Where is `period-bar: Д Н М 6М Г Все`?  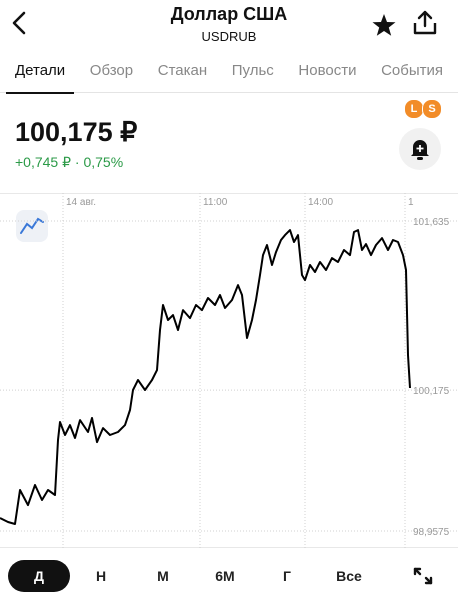 period-bar: Д Н М 6М Г Все is located at coordinates (194, 576).